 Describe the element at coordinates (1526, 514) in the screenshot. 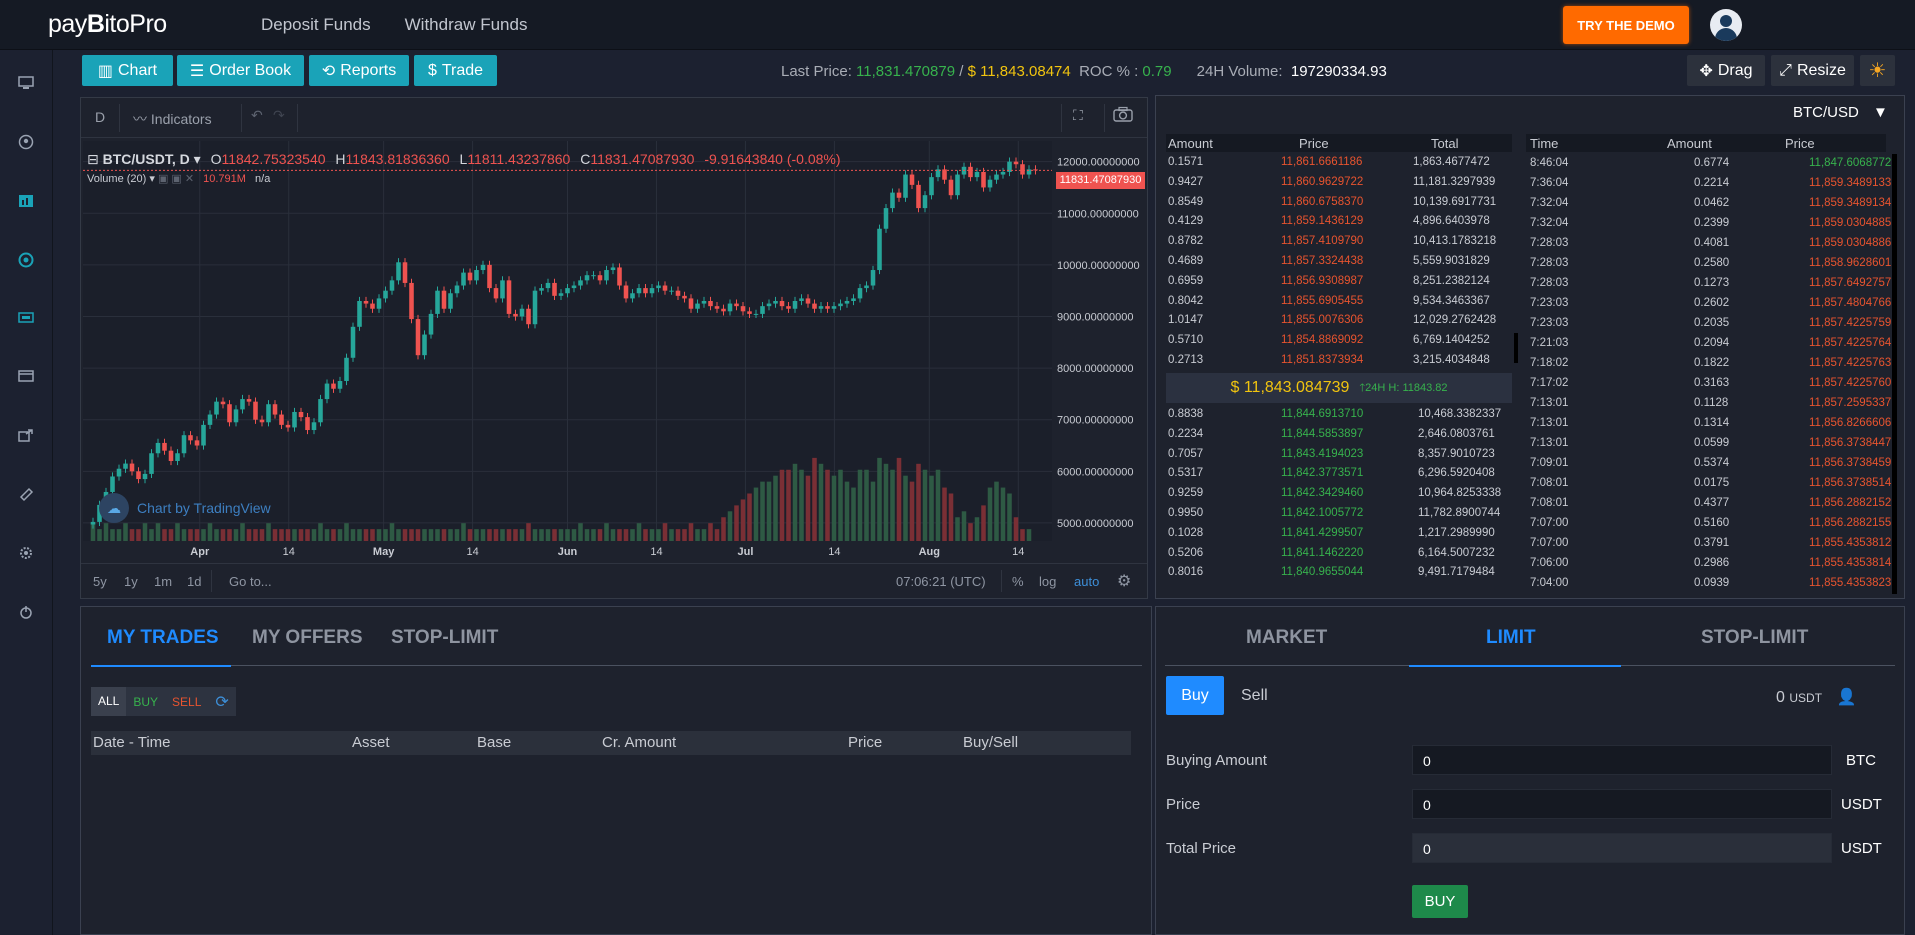

I see `bid-row: 0.9950 11,842.1005772 11,782.8900744` at that location.